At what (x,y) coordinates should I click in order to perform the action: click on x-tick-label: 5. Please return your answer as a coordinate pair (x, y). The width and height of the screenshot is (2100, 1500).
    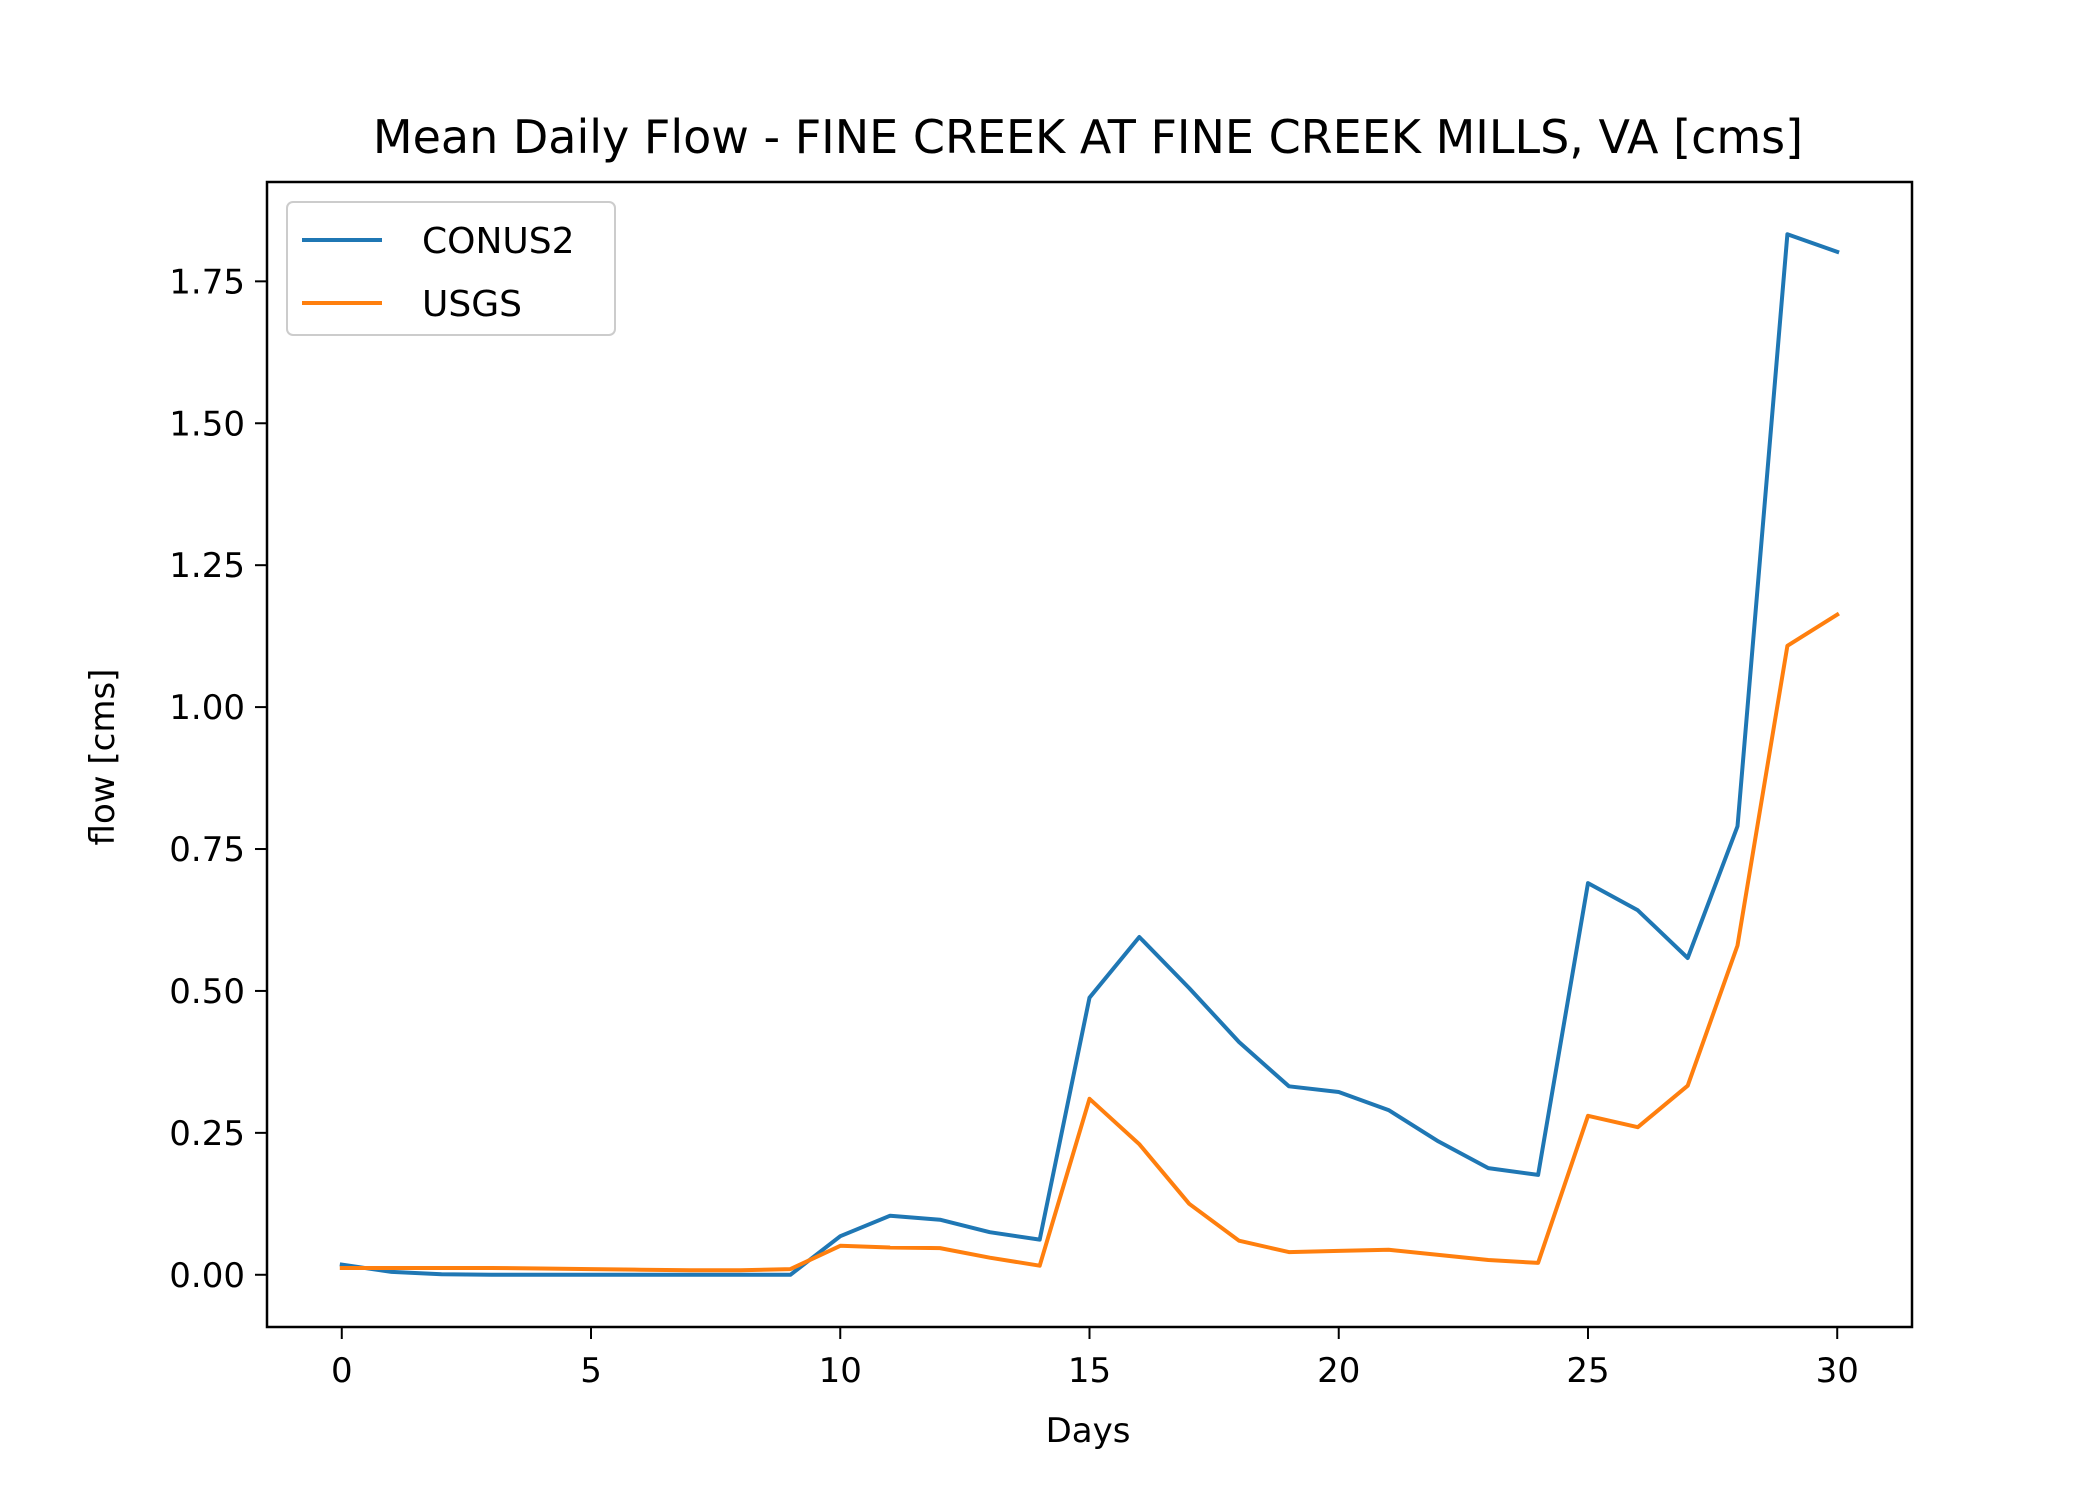
    Looking at the image, I should click on (591, 1371).